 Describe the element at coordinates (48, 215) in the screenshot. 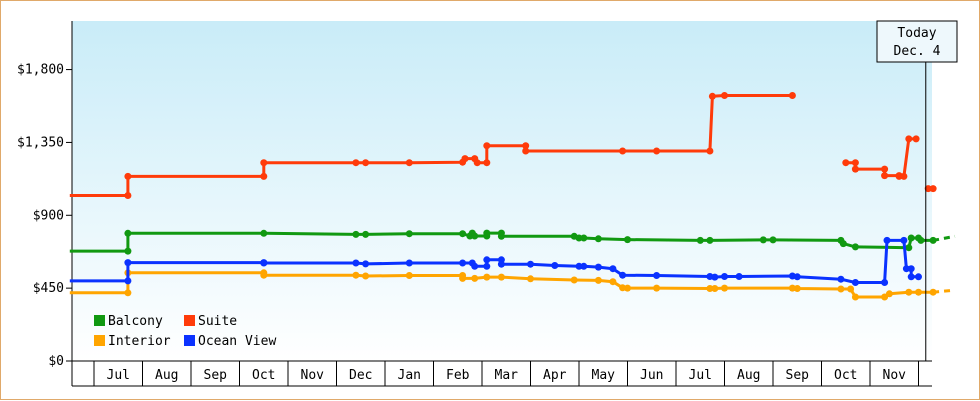

I see `y-tick-label: $900` at that location.